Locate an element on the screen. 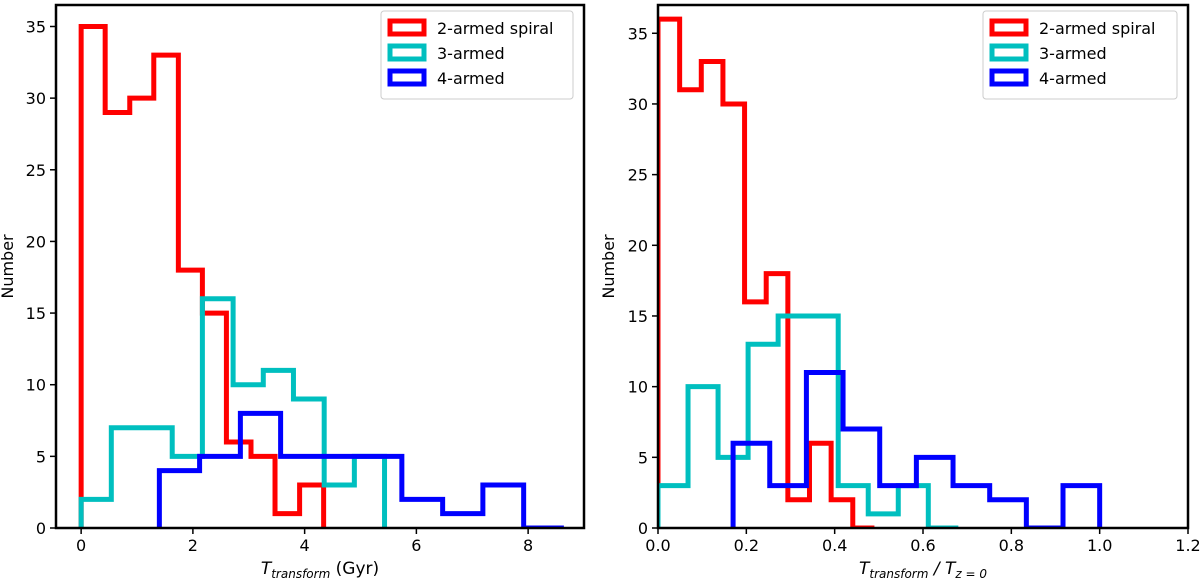 The width and height of the screenshot is (1200, 583). x-tick-label: 6 is located at coordinates (416, 545).